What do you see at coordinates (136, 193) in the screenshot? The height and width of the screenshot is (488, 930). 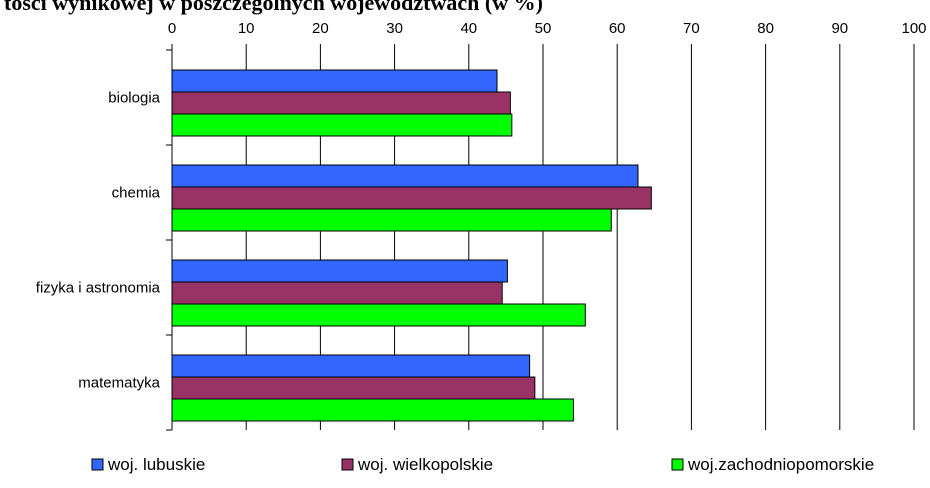 I see `category-label-chemia: chemia` at bounding box center [136, 193].